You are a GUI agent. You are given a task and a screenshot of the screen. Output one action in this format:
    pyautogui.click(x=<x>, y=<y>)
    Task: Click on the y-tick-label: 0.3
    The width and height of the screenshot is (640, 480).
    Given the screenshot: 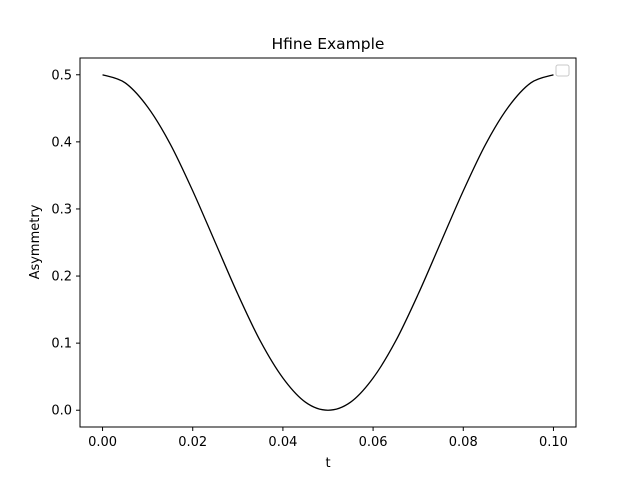 What is the action you would take?
    pyautogui.click(x=61, y=209)
    